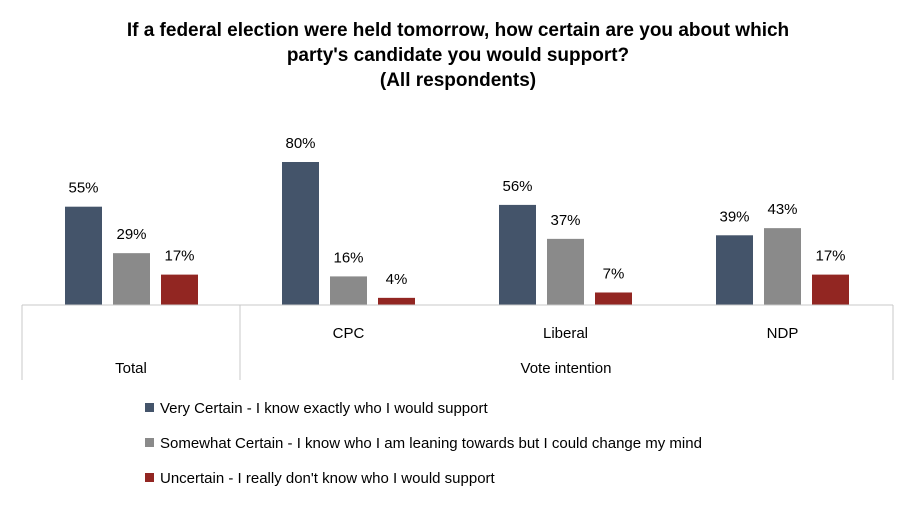 The width and height of the screenshot is (916, 505). What do you see at coordinates (458, 80) in the screenshot?
I see `title-line: (All respondents)` at bounding box center [458, 80].